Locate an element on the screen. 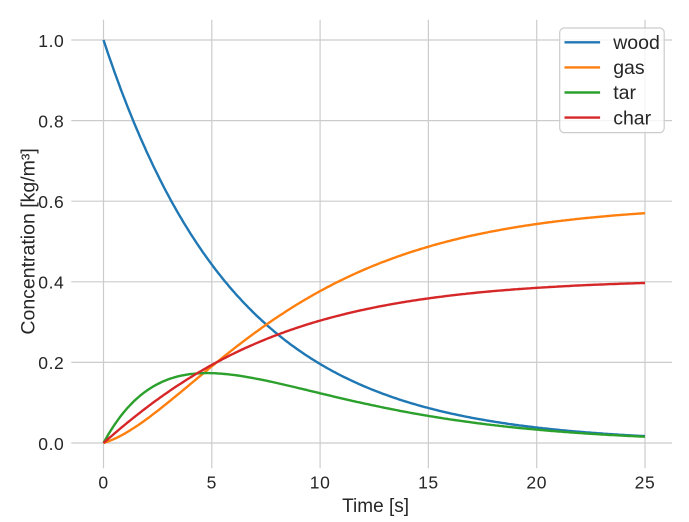  svg-text: 0 is located at coordinates (103, 483).